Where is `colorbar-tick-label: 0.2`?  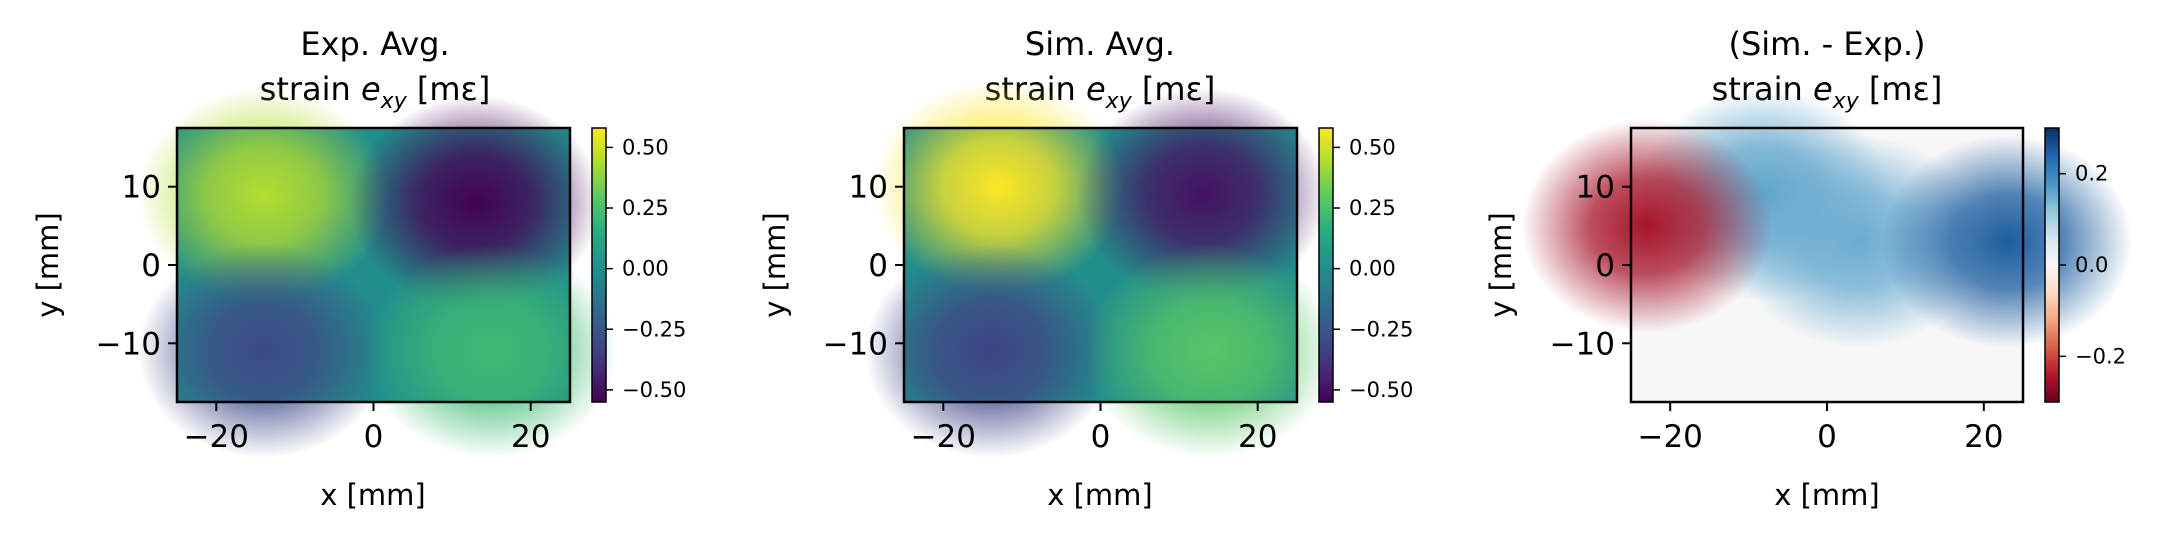 colorbar-tick-label: 0.2 is located at coordinates (2091, 174).